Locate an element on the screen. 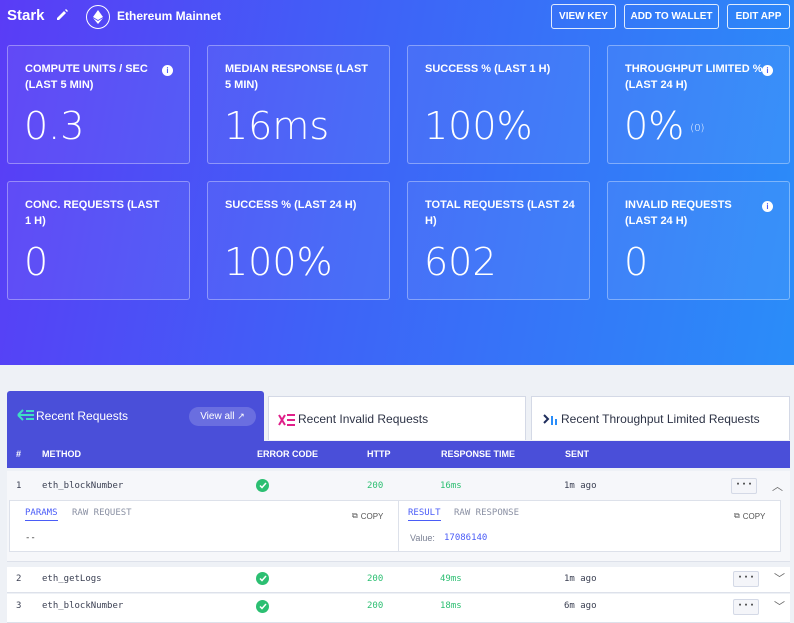 This screenshot has width=794, height=623. edit-app-button: EDIT APP is located at coordinates (758, 16).